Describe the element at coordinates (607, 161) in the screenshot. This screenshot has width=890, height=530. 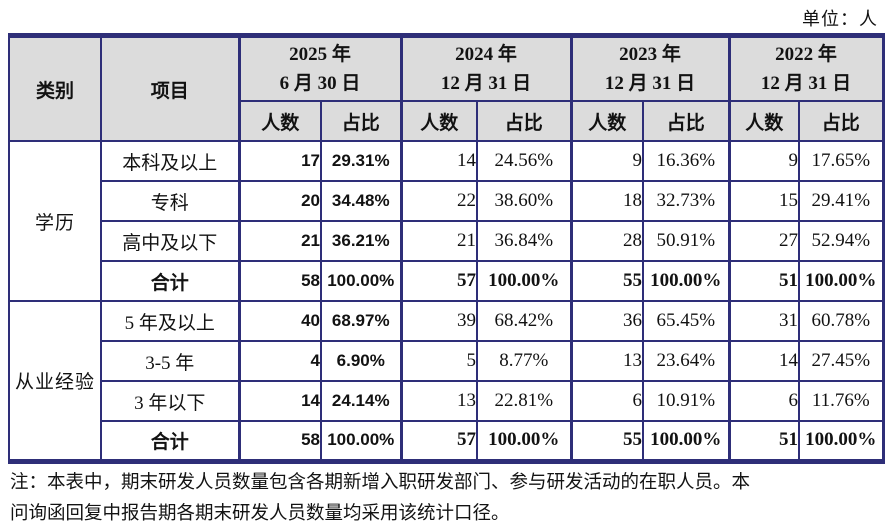
I see `cell-count: 9` at that location.